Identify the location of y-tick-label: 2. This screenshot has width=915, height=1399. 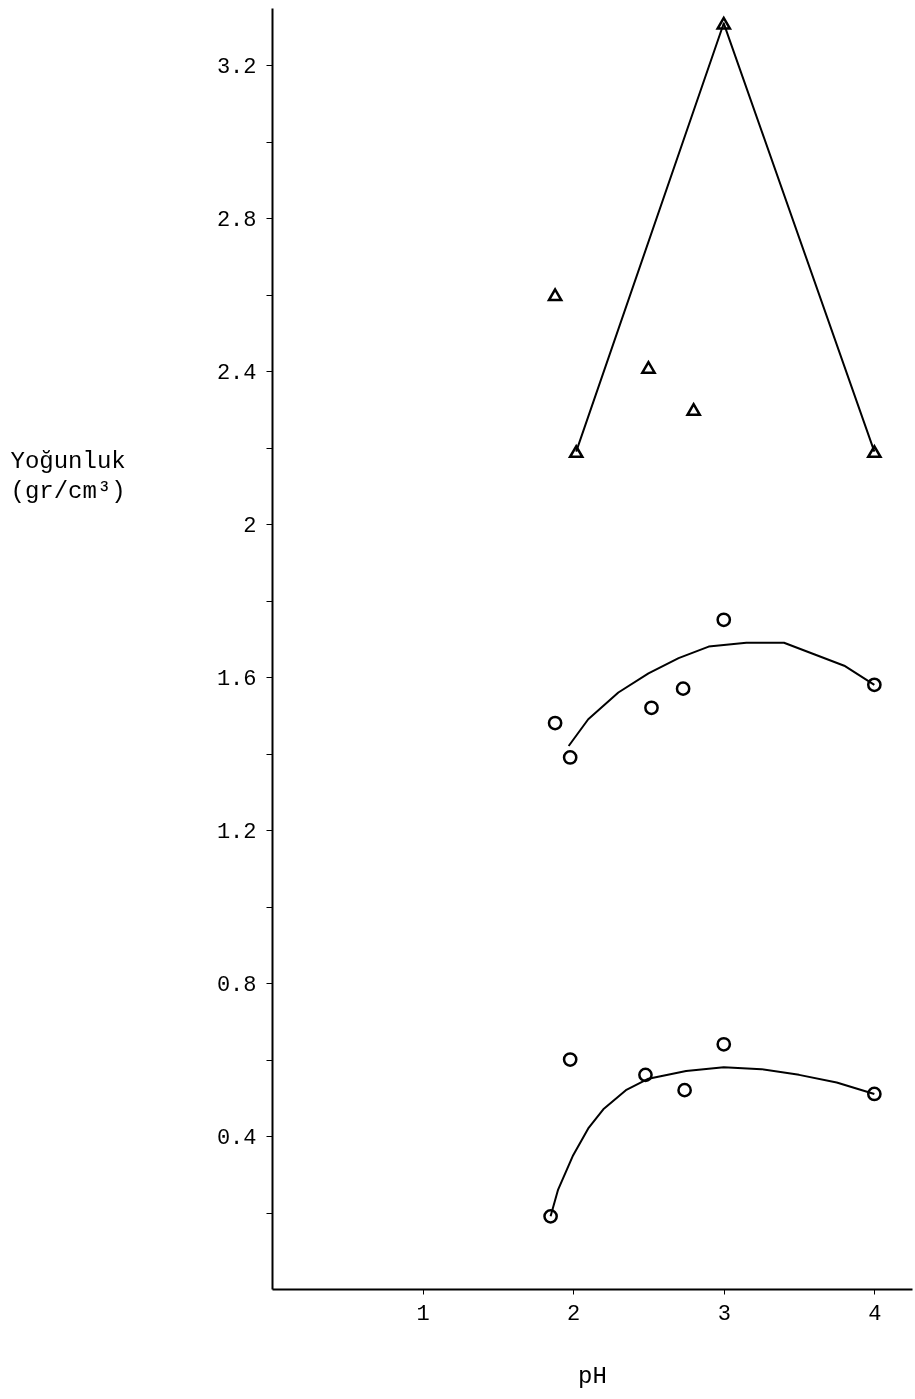
(250, 526).